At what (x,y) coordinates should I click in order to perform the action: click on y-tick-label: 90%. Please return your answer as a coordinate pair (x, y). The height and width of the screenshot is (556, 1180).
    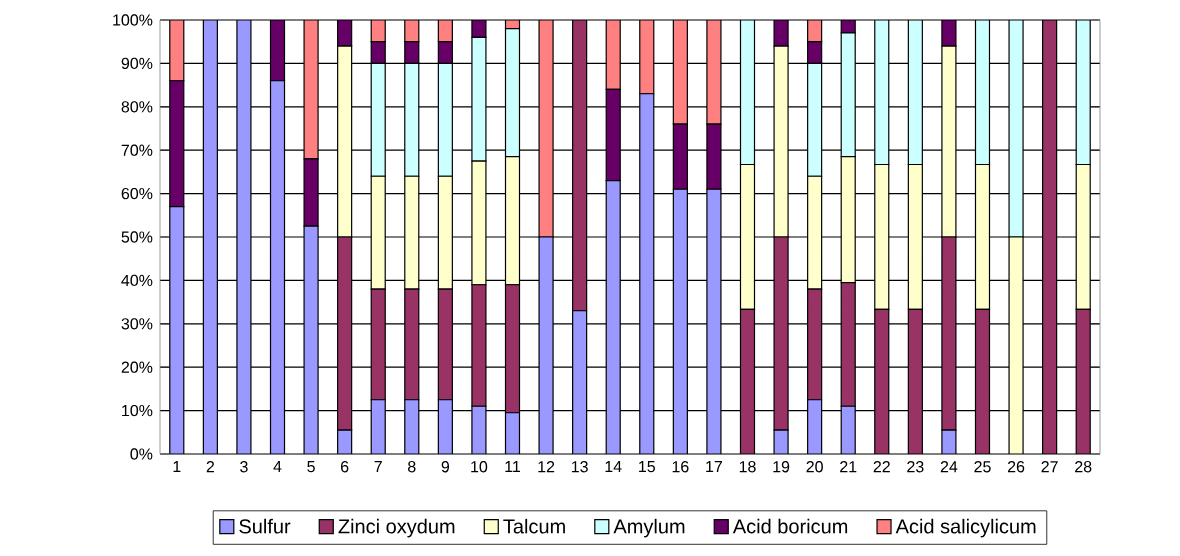
    Looking at the image, I should click on (137, 63).